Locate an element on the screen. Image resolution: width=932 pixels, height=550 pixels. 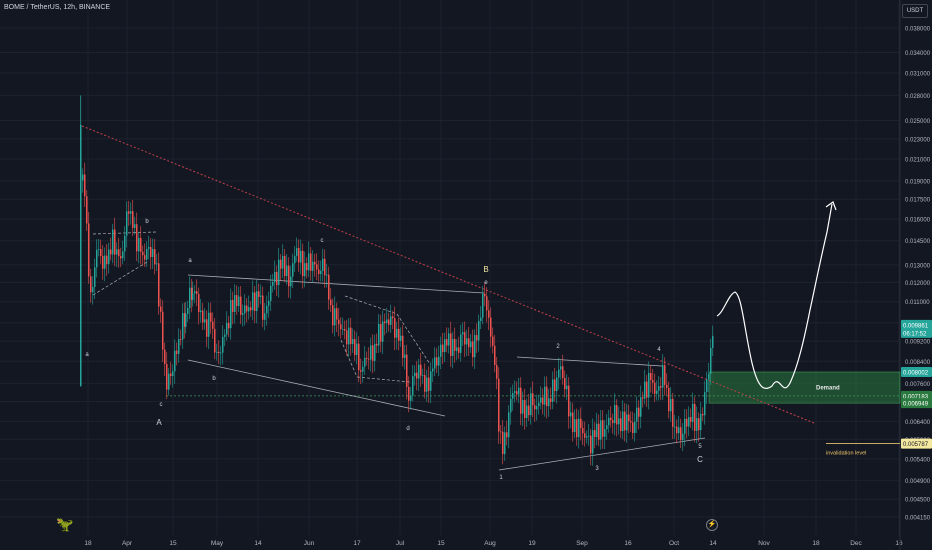
y-tick-label: 0.004900 is located at coordinates (918, 482).